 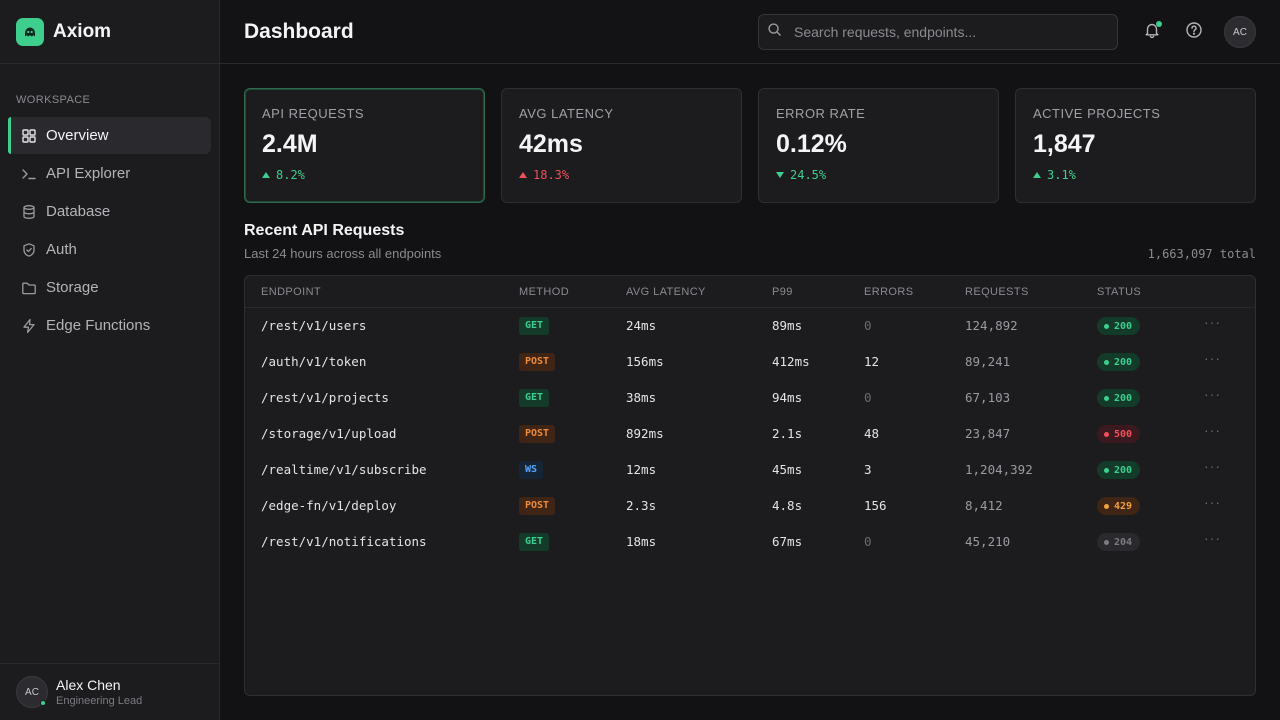 I want to click on column-header-method: METHOD, so click(x=544, y=292).